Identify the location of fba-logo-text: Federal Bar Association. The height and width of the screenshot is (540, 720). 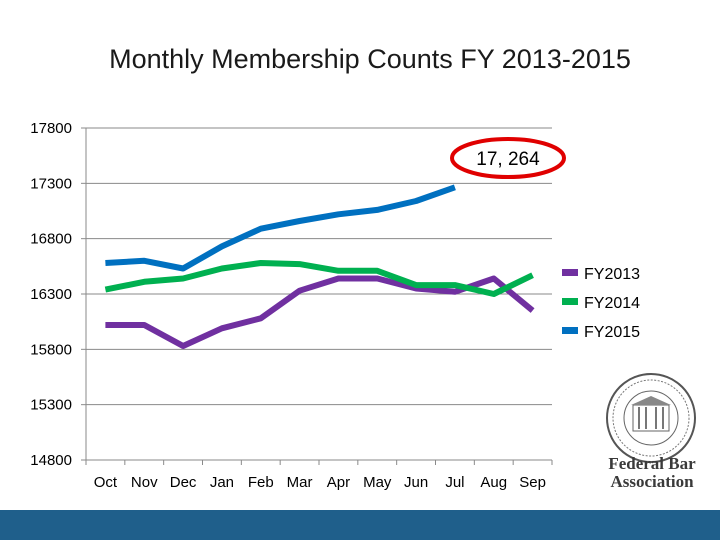
(652, 473).